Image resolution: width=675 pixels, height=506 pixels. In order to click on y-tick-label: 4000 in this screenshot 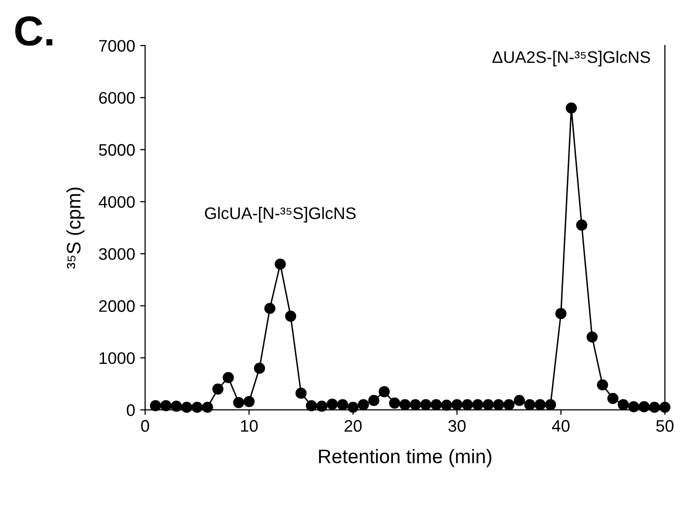, I will do `click(116, 202)`.